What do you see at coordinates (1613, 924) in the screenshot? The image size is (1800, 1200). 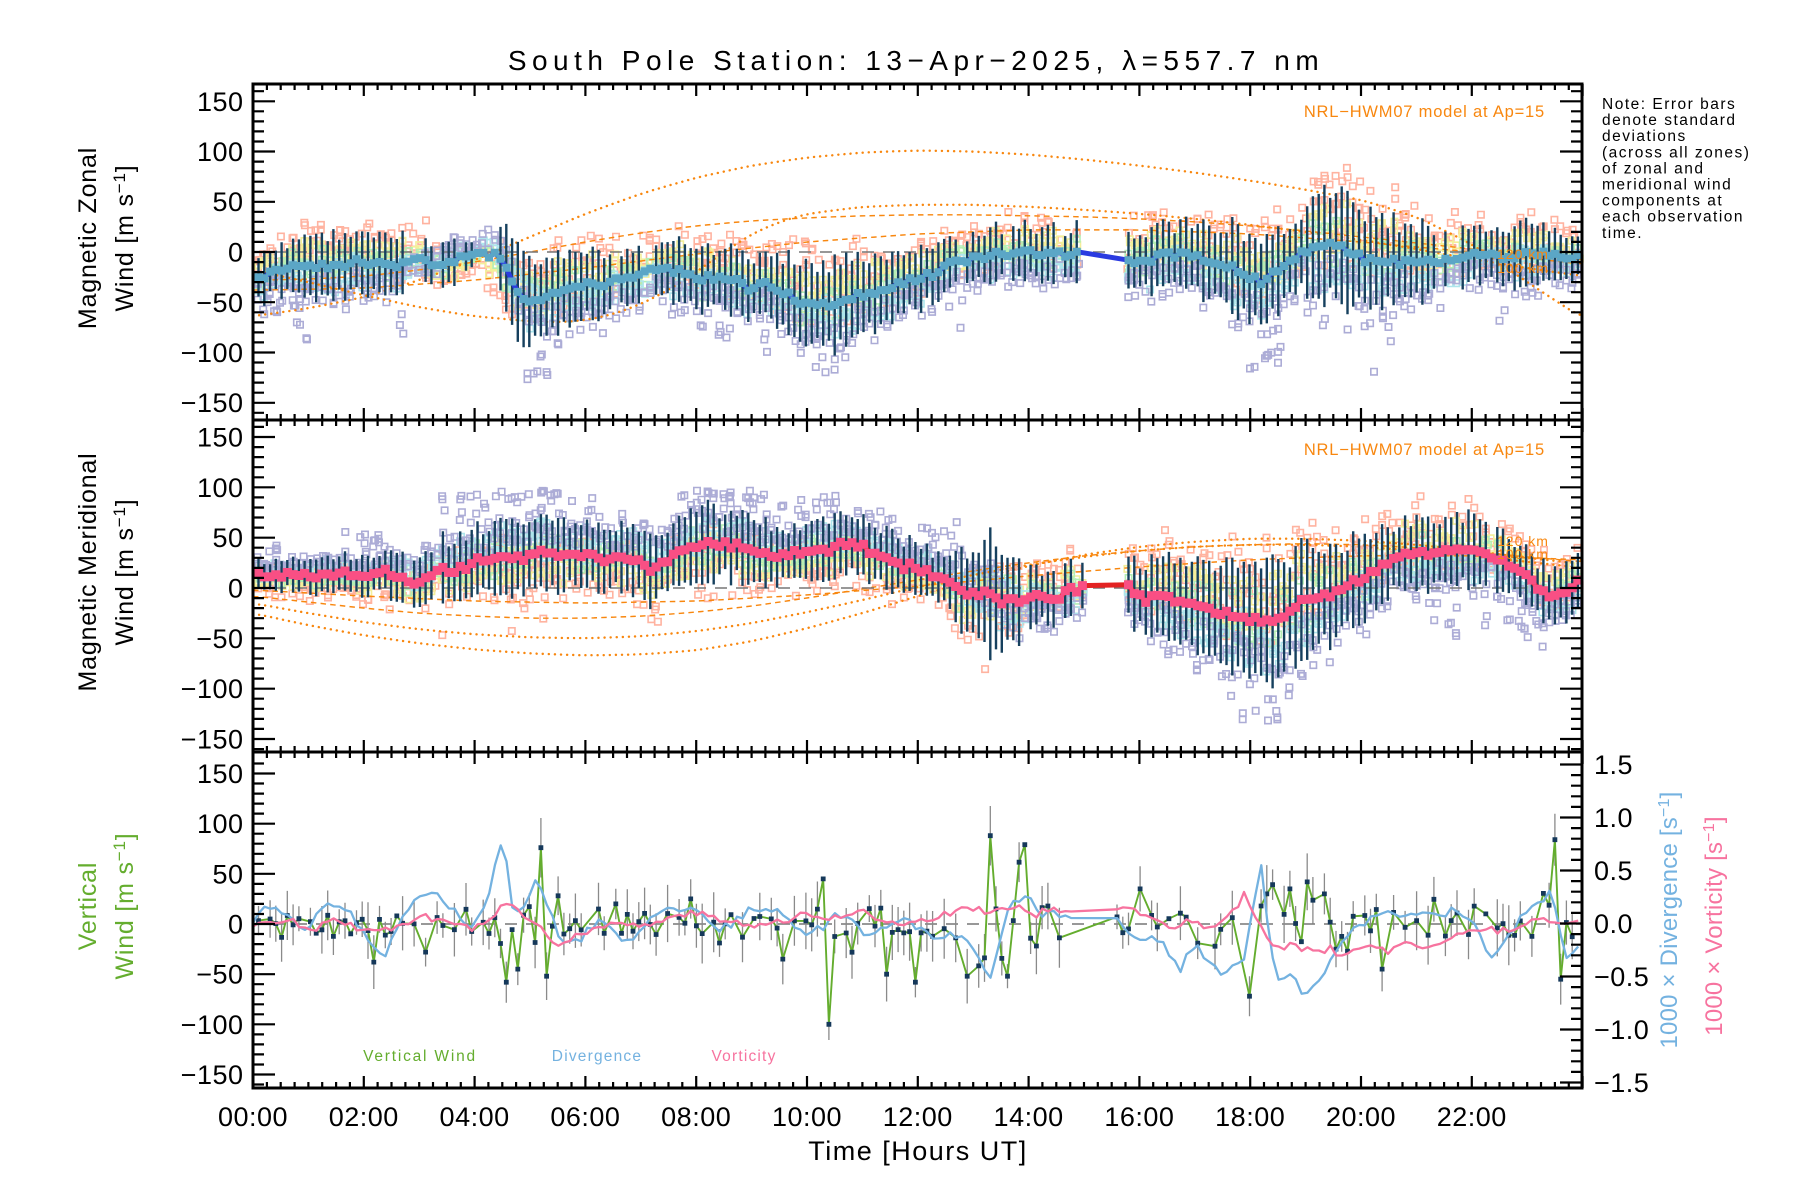 I see `svg-text: 0.0` at bounding box center [1613, 924].